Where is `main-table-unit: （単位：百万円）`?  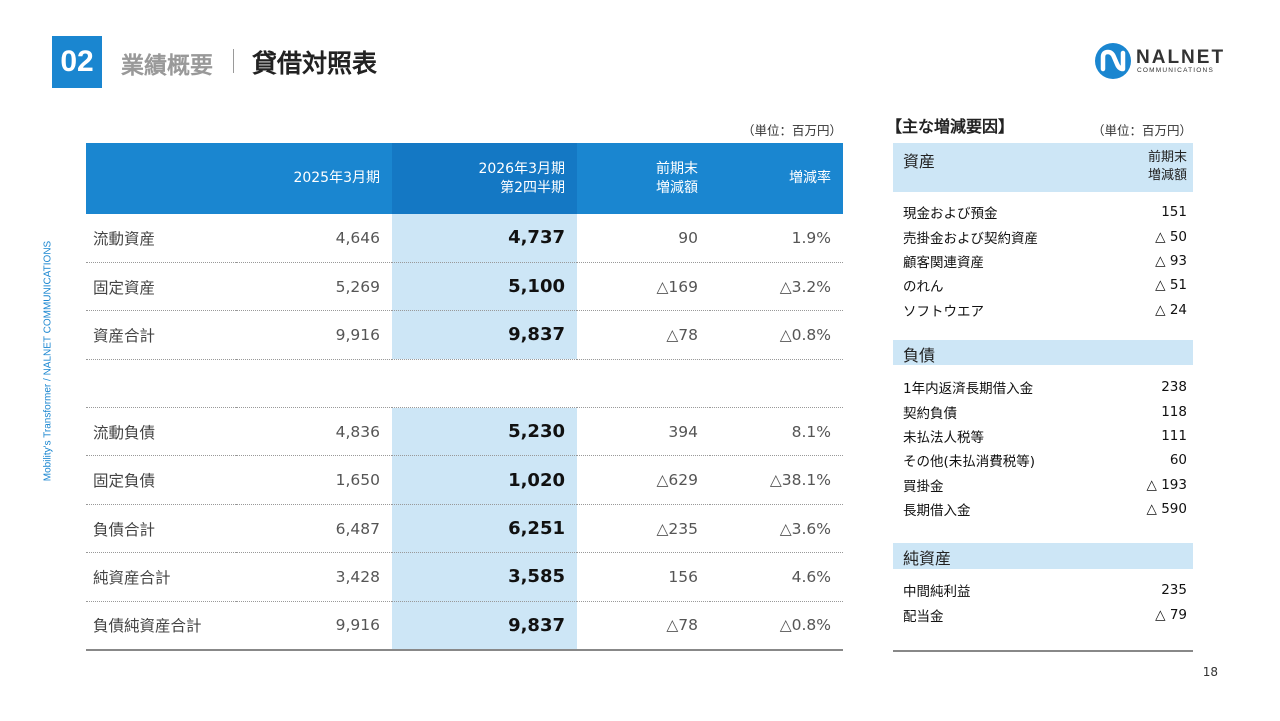
main-table-unit: （単位：百万円） is located at coordinates (791, 130).